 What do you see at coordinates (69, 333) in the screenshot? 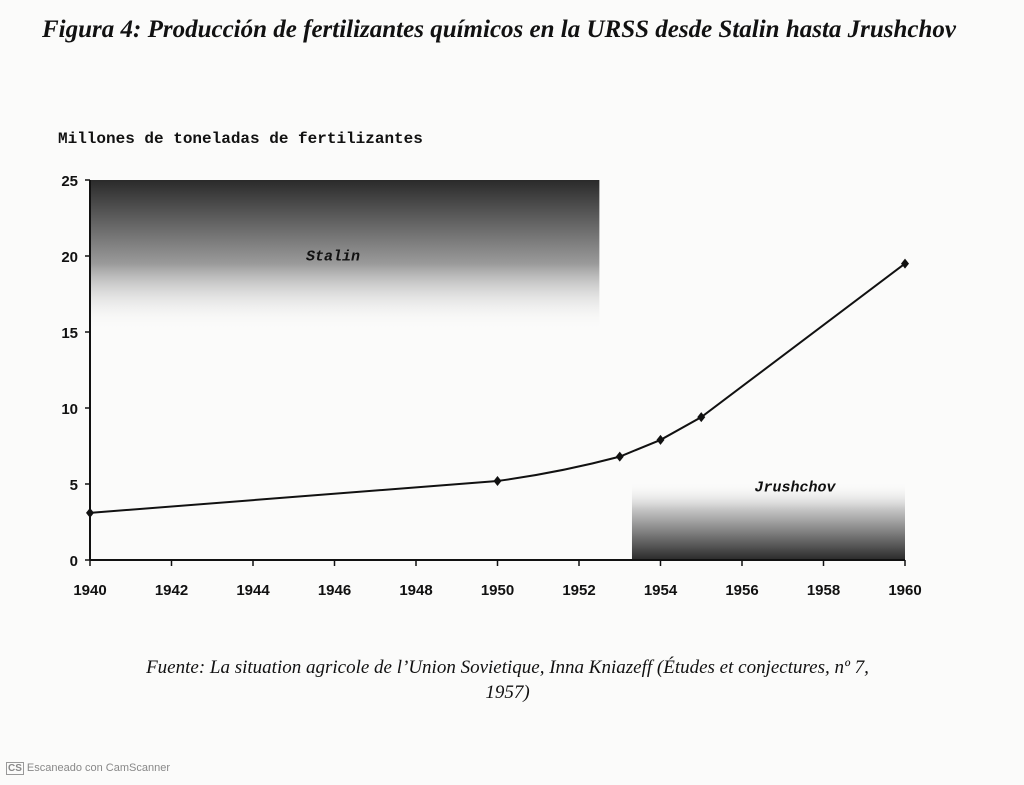
I see `y-tick-label: 15` at bounding box center [69, 333].